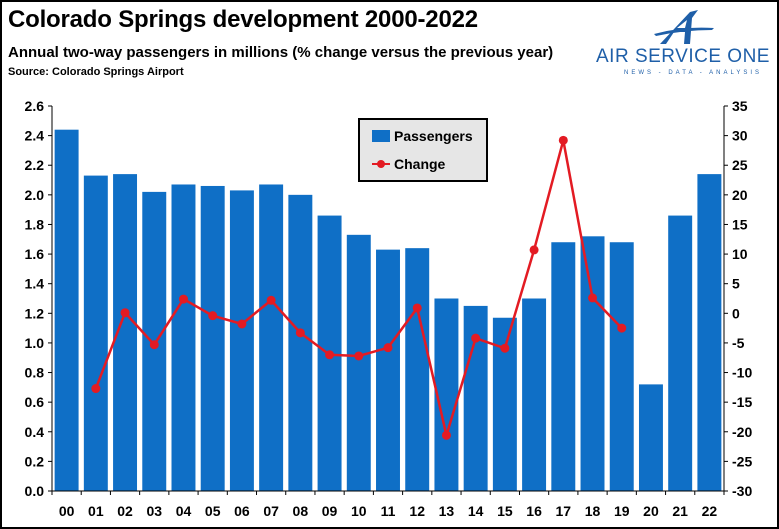  What do you see at coordinates (740, 165) in the screenshot?
I see `y-right-tick-label: 25` at bounding box center [740, 165].